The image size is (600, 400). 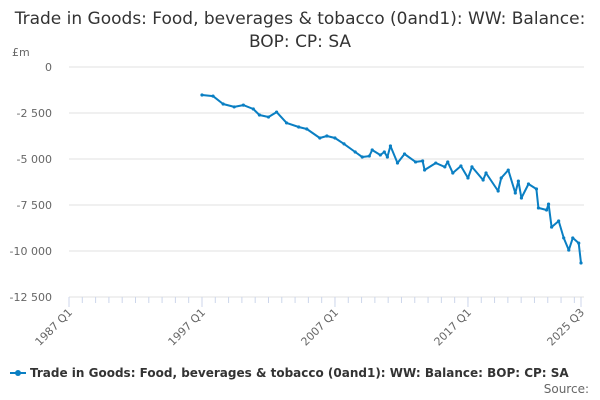 I want to click on legend-marker-icon, so click(x=18, y=373).